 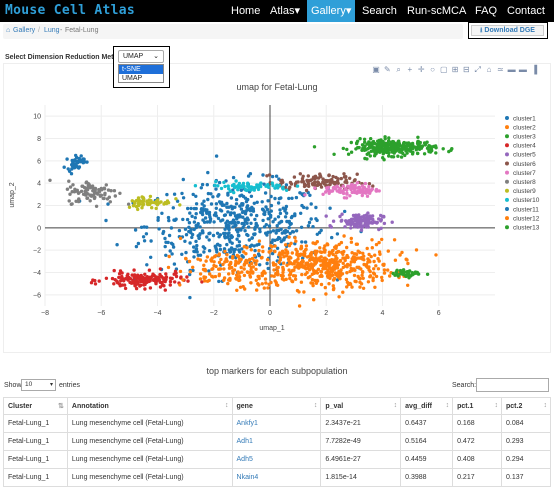 What do you see at coordinates (154, 203) in the screenshot?
I see `series-cluster9` at bounding box center [154, 203].